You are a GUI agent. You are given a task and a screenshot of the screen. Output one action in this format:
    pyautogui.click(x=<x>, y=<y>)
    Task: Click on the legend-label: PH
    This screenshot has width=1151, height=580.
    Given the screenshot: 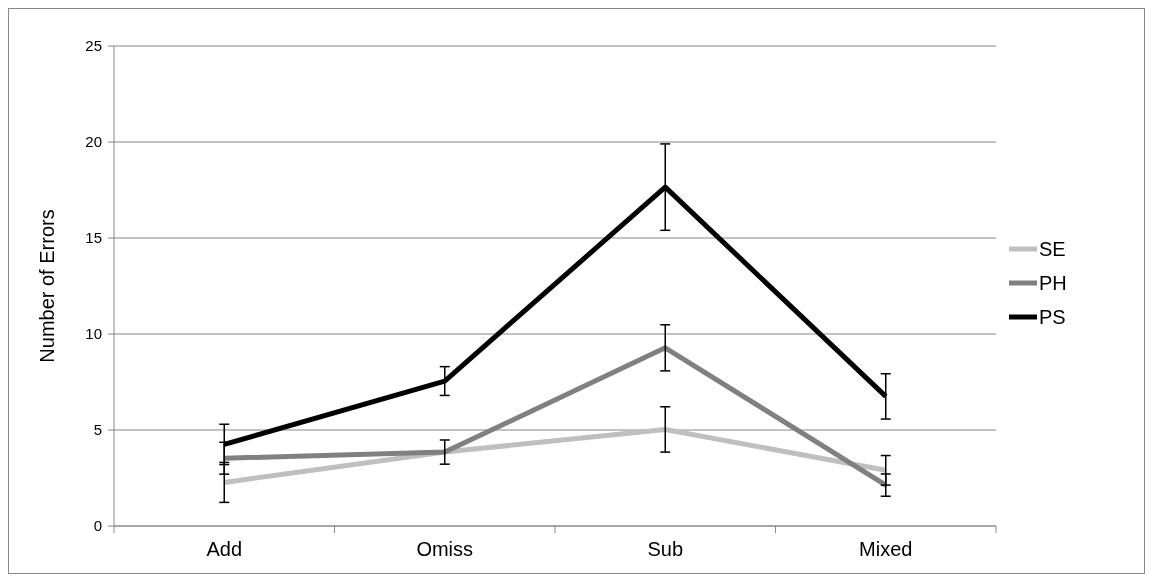 What is the action you would take?
    pyautogui.click(x=1053, y=283)
    